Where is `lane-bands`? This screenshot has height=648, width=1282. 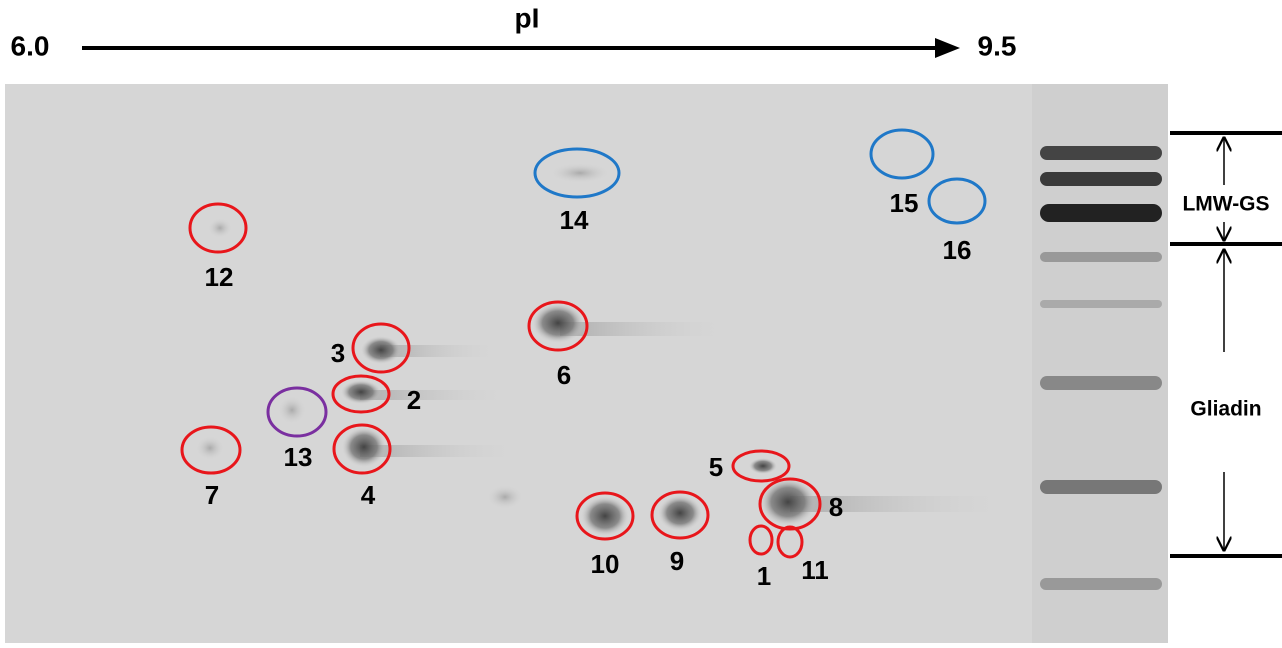
lane-bands is located at coordinates (1101, 368).